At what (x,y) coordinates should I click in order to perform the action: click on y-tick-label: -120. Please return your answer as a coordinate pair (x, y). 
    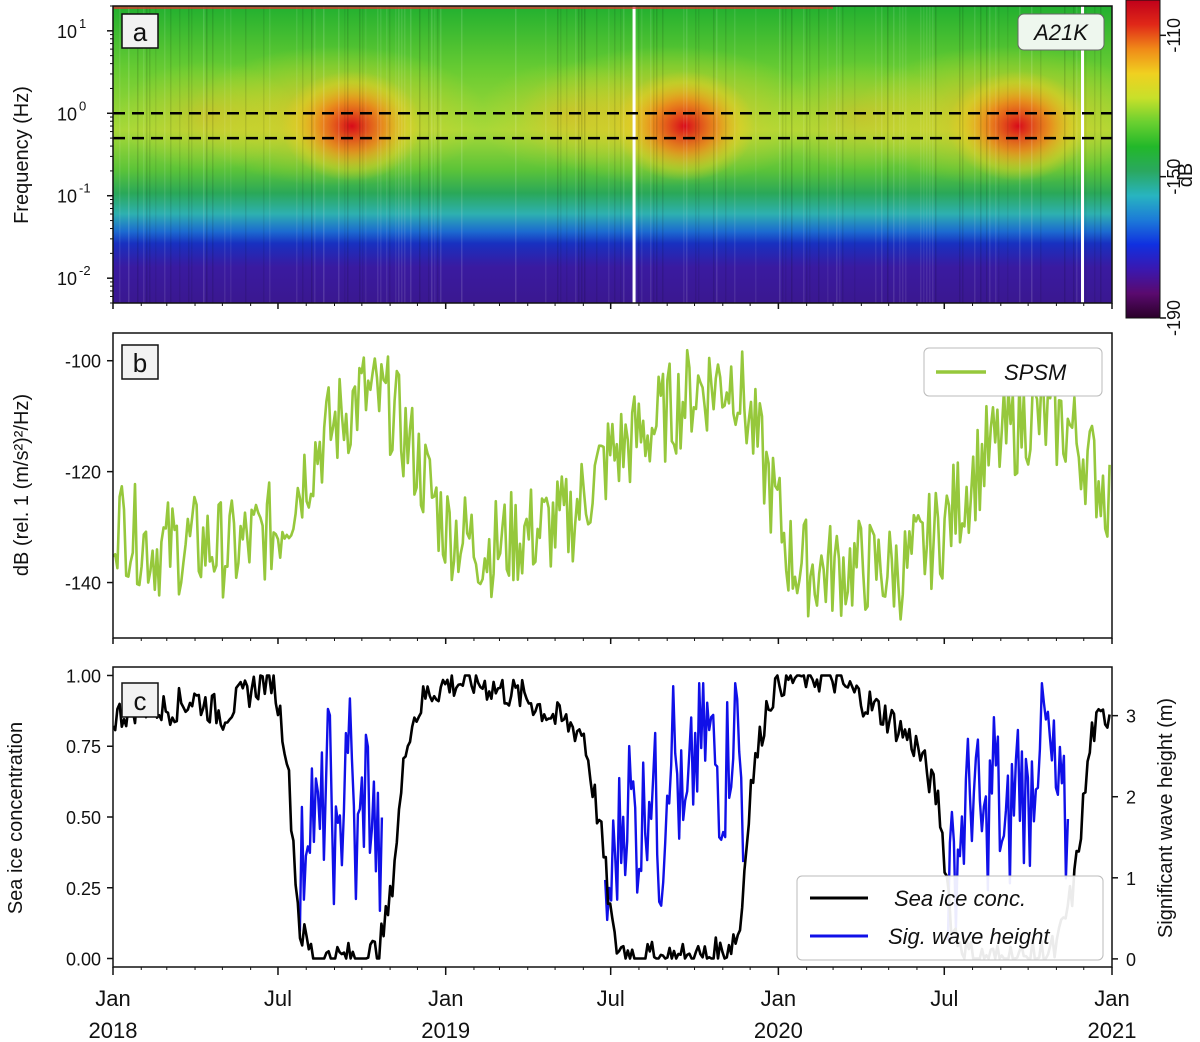
    Looking at the image, I should click on (83, 473).